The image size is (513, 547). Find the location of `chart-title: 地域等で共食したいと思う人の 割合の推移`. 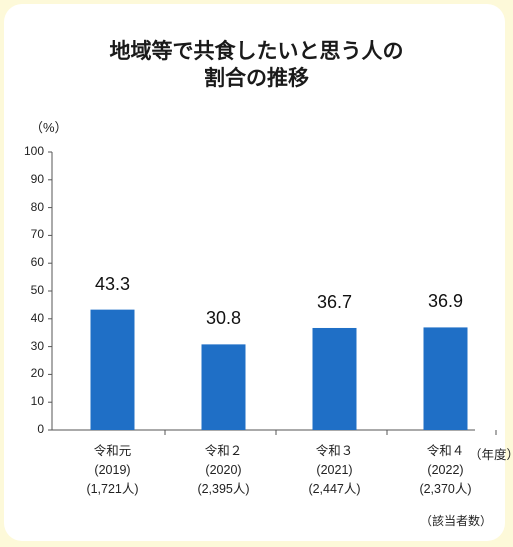

chart-title: 地域等で共食したいと思う人の 割合の推移 is located at coordinates (256, 65).